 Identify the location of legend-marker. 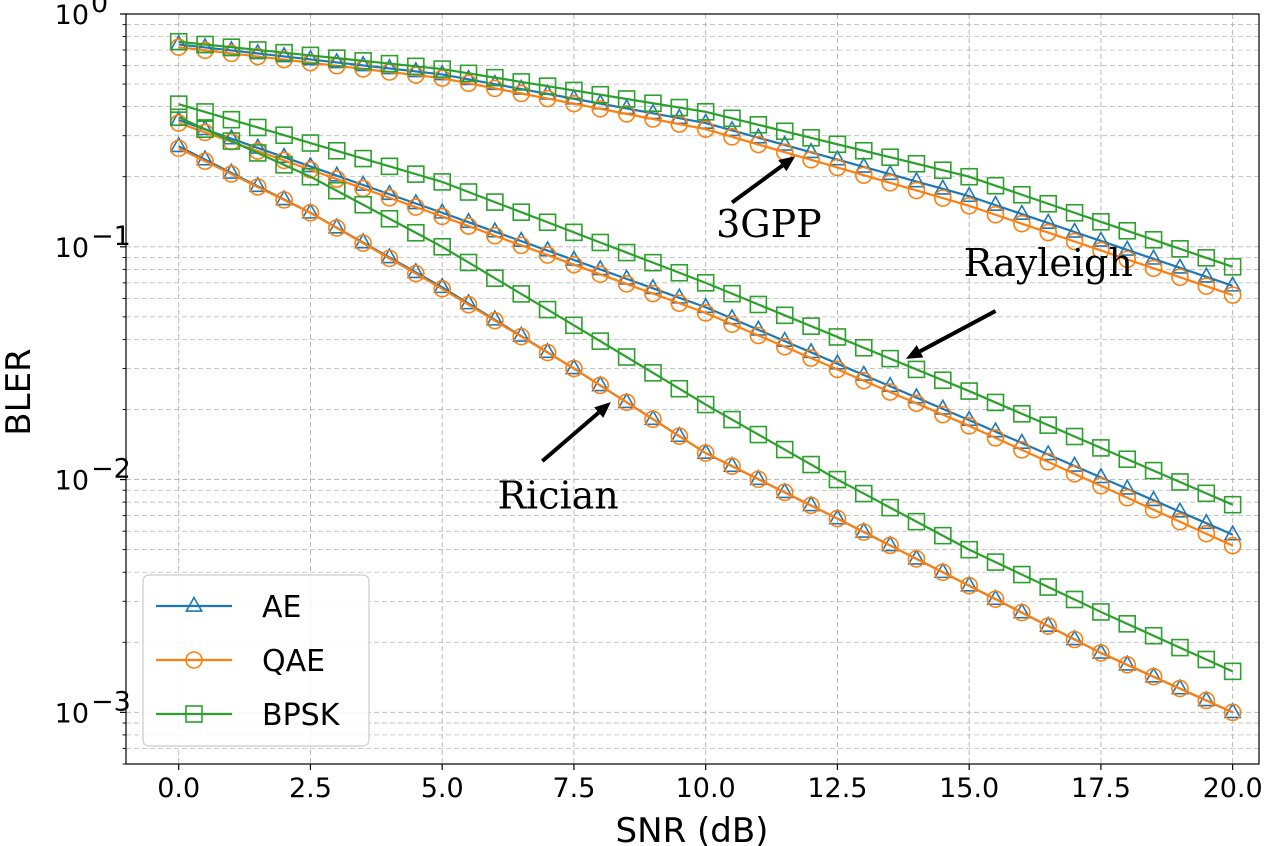
(194, 603).